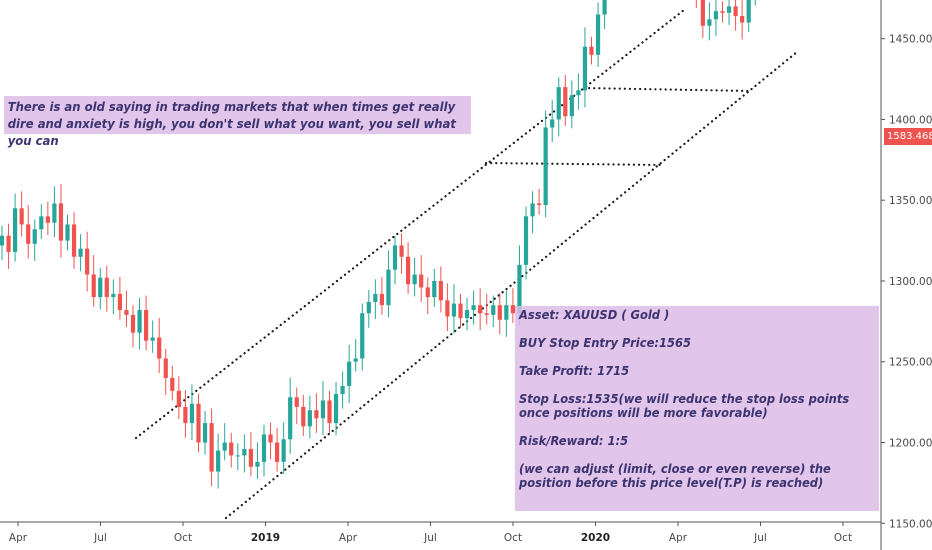  I want to click on note-risk-reward: Risk/Reward: 1:5, so click(574, 440).